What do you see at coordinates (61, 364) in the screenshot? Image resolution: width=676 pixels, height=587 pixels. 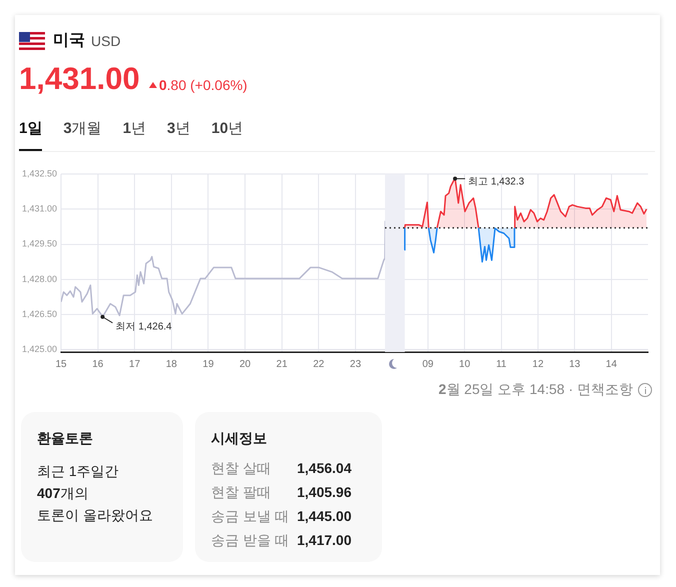 I see `x-tick-label: 15` at bounding box center [61, 364].